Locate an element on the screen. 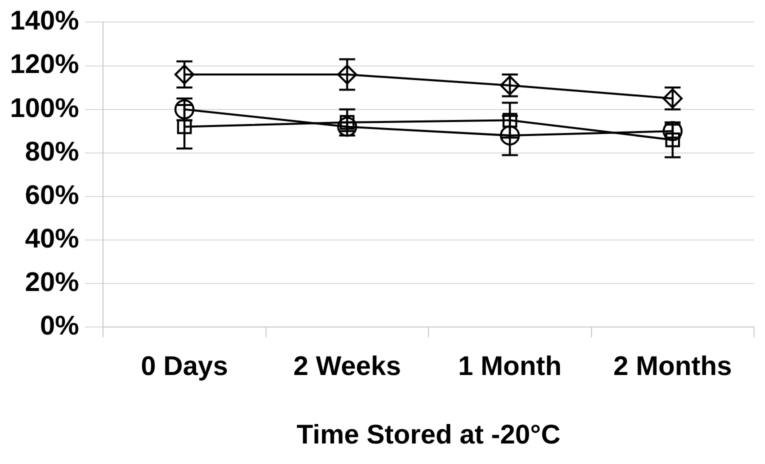  x-axis-title: Time Stored at -20°C is located at coordinates (428, 434).